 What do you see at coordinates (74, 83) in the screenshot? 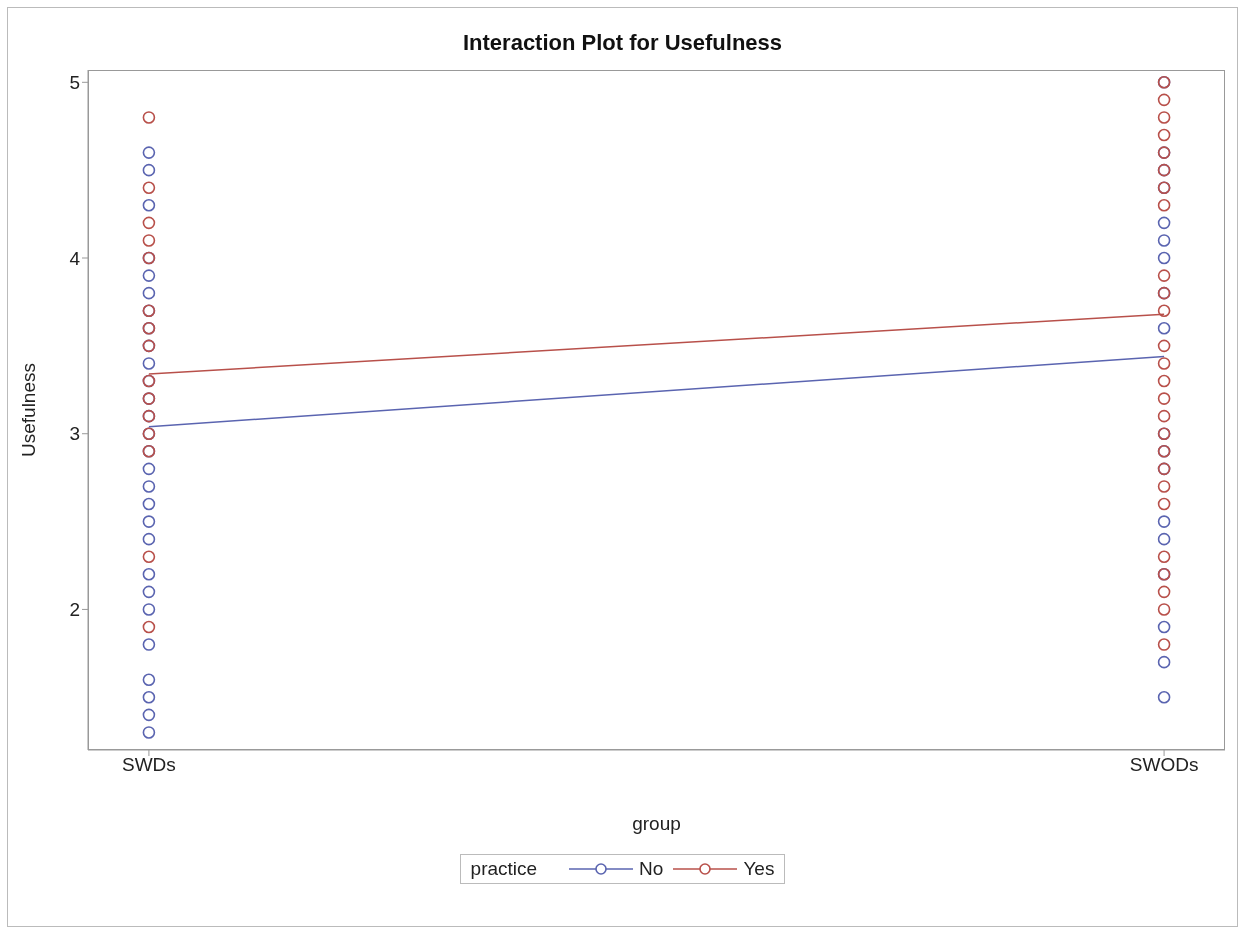
I see `y-tick-label: 5` at bounding box center [74, 83].